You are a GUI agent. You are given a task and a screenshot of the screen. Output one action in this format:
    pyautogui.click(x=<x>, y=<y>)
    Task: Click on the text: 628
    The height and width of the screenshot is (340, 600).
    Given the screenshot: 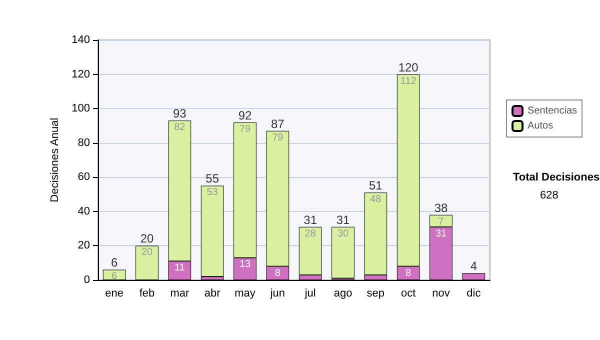 What is the action you would take?
    pyautogui.click(x=549, y=196)
    